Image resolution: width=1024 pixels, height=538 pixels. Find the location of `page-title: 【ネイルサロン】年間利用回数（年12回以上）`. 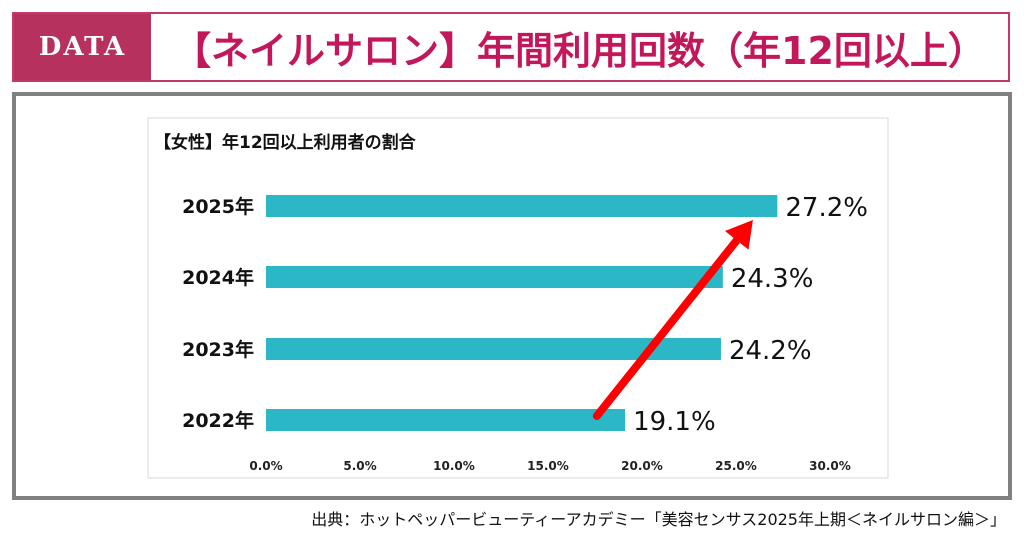

page-title: 【ネイルサロン】年間利用回数（年12回以上） is located at coordinates (579, 50).